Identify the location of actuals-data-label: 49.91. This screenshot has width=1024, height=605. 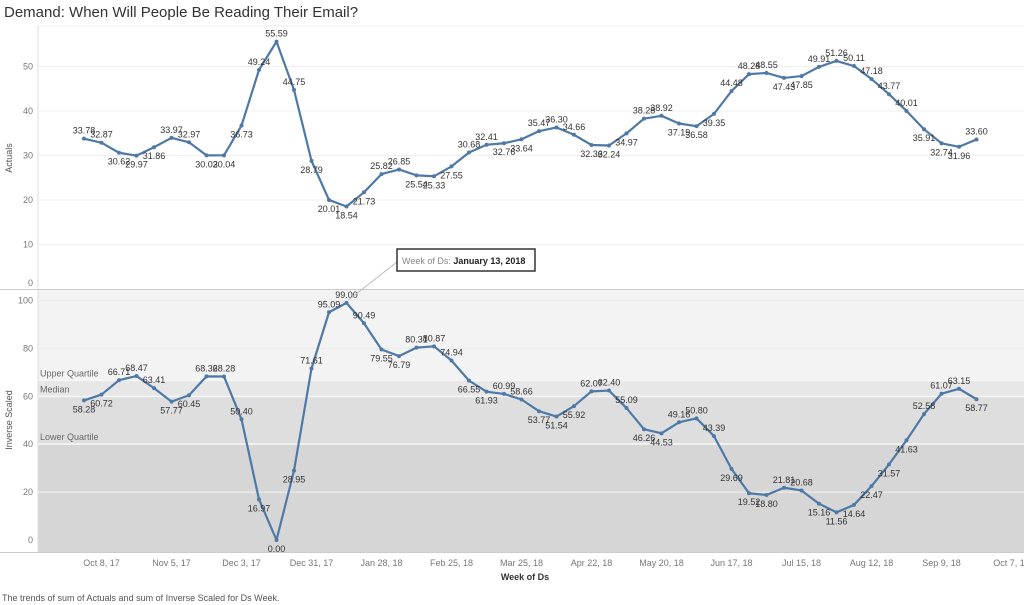
(819, 59).